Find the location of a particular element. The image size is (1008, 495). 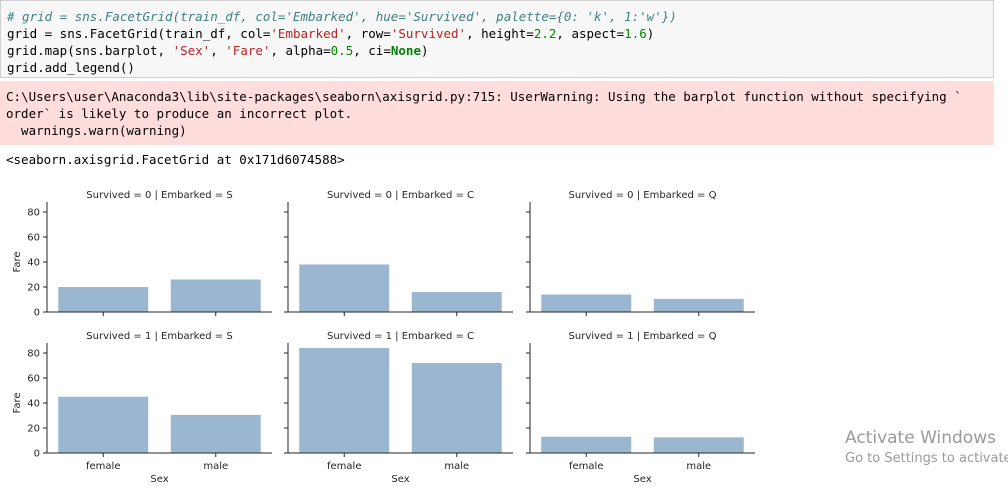

code-text: , is located at coordinates (218, 50).